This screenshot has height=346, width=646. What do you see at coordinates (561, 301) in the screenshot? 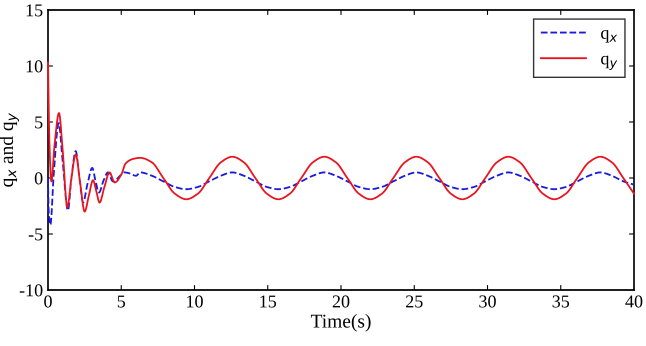
I see `x-tick-label: 35` at bounding box center [561, 301].